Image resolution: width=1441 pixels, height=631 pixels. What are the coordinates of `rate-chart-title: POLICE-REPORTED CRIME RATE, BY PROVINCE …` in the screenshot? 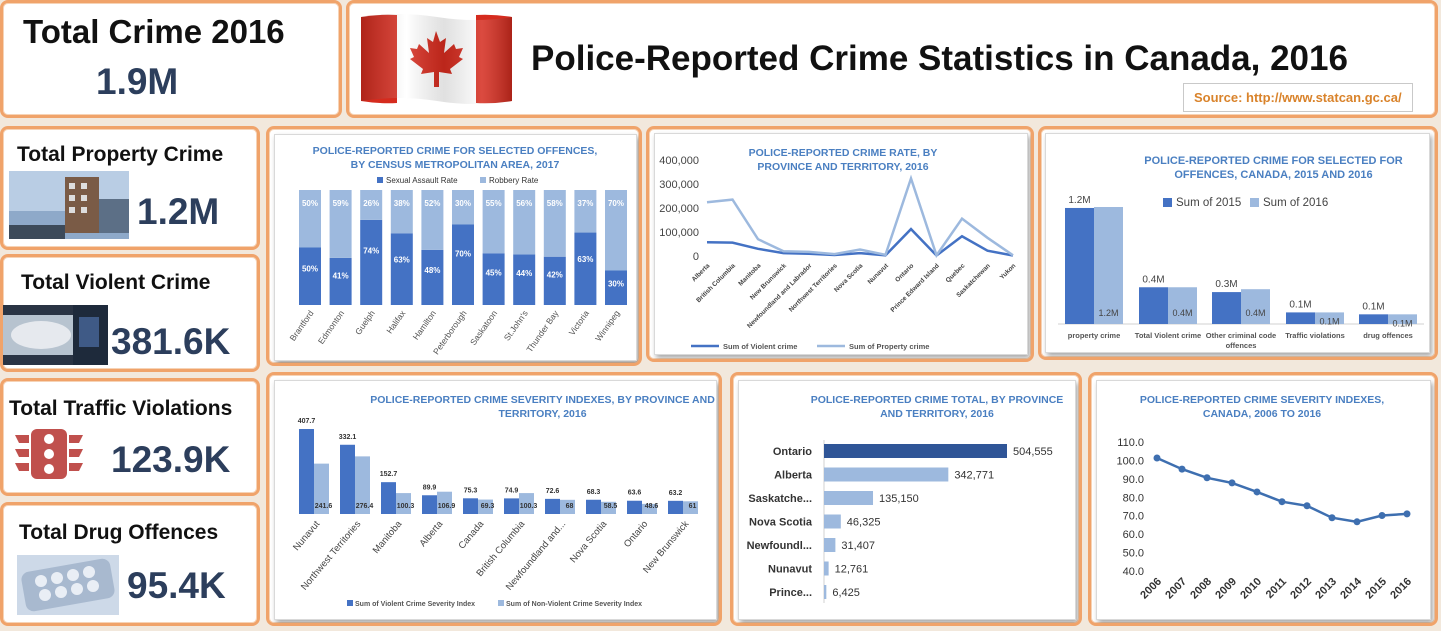 It's located at (843, 160).